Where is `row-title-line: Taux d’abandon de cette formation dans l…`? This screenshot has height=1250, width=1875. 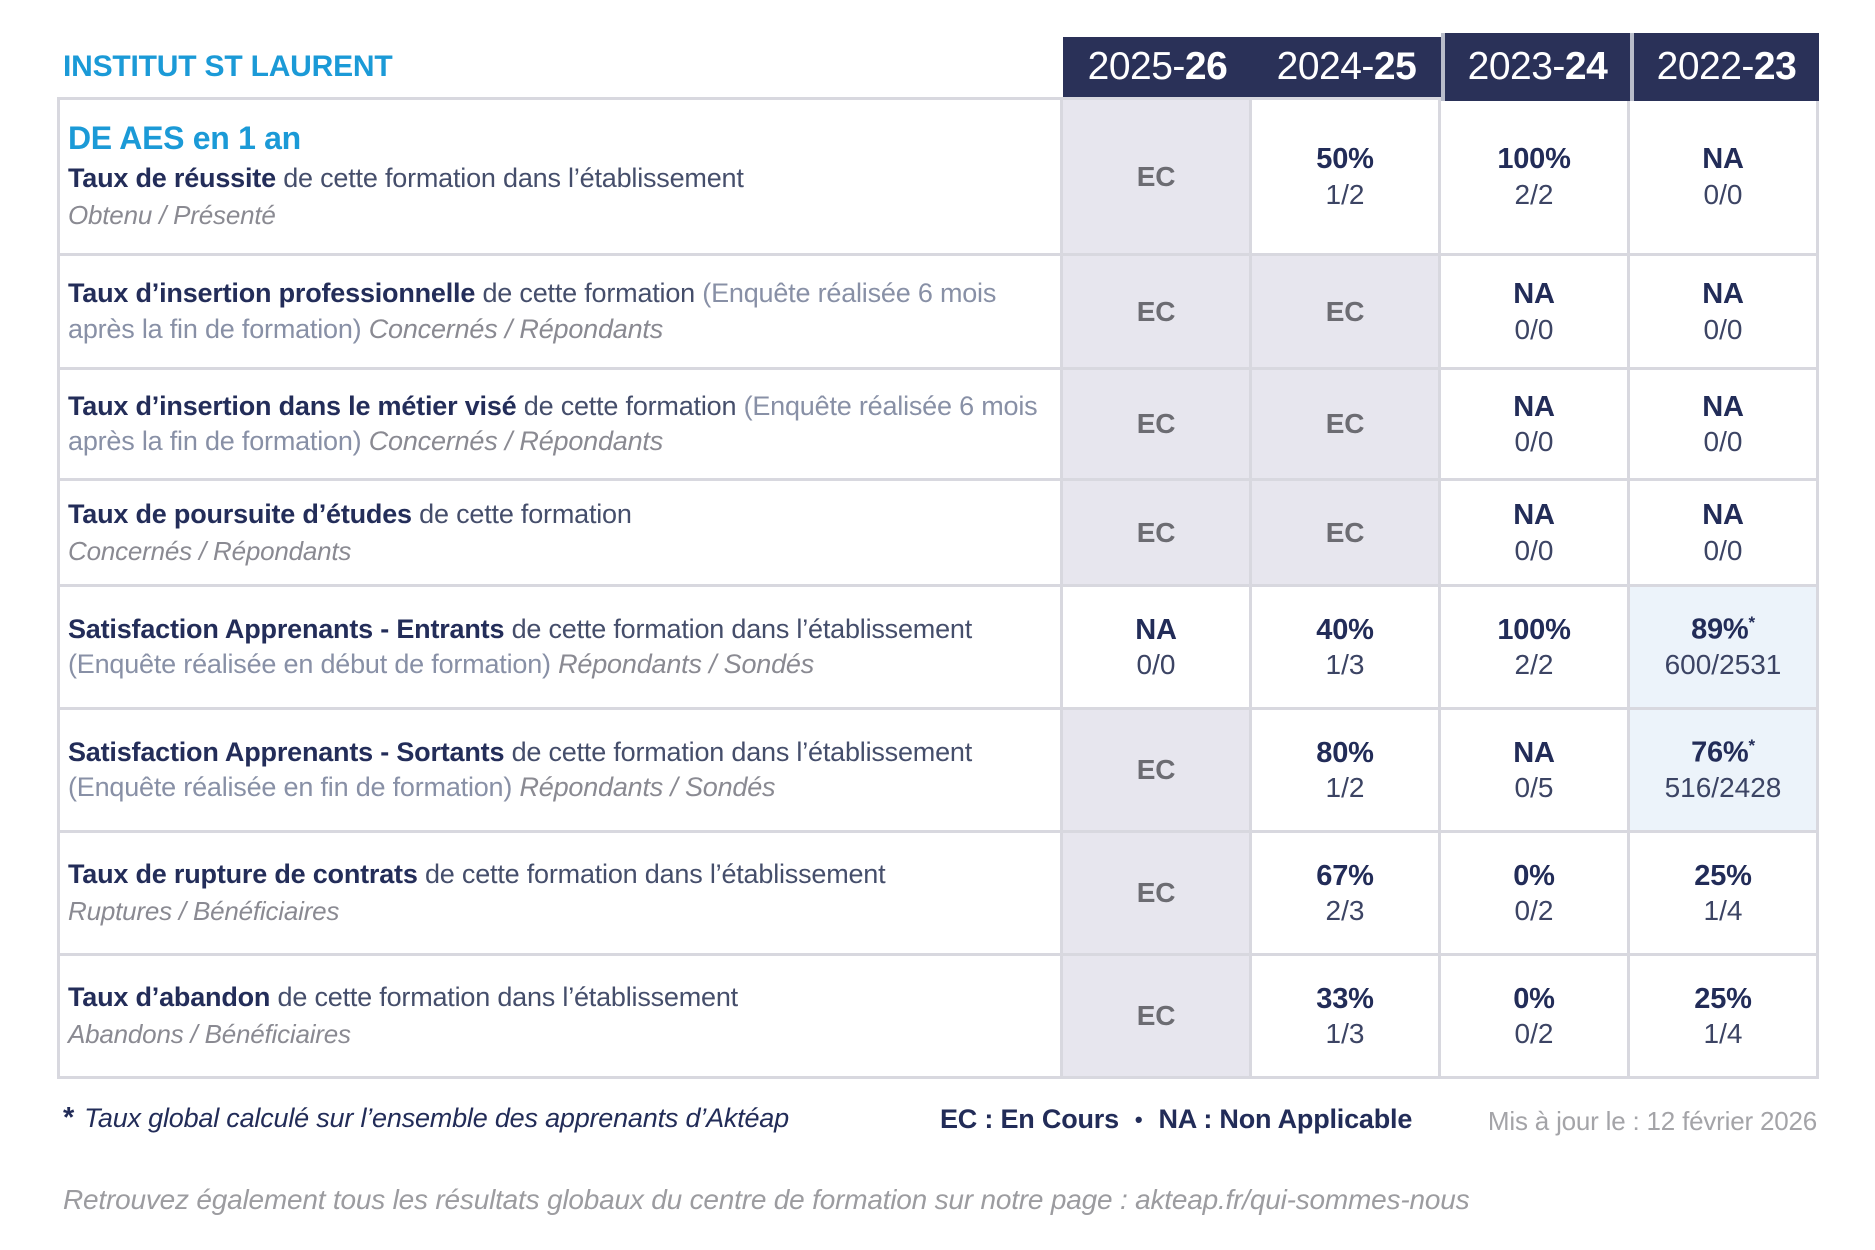
row-title-line: Taux d’abandon de cette formation dans l… is located at coordinates (556, 997).